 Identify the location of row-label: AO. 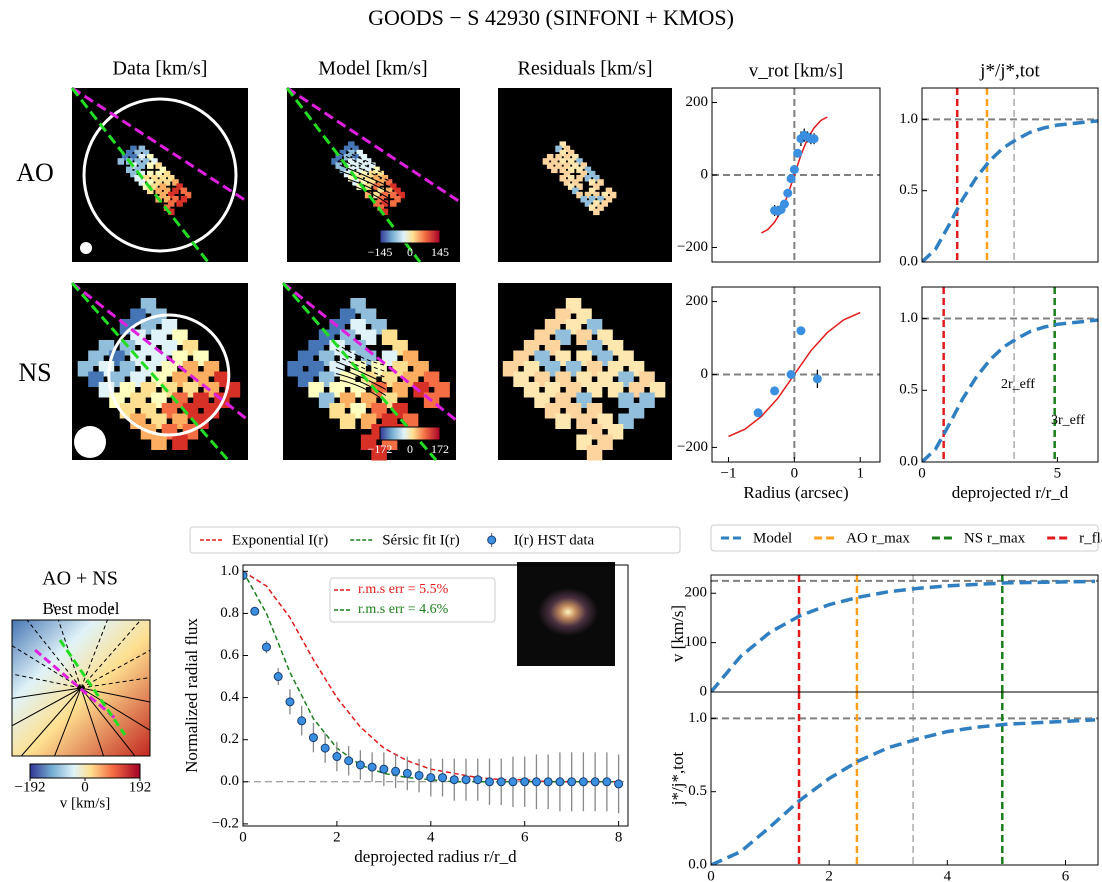
(35, 172).